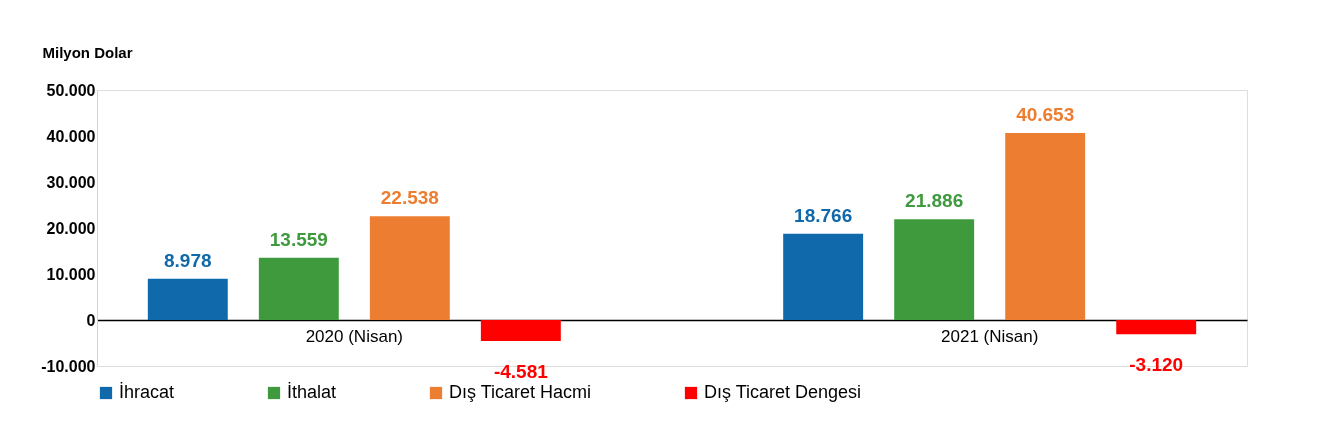 The height and width of the screenshot is (434, 1317). Describe the element at coordinates (521, 372) in the screenshot. I see `data-label: -4.581` at that location.